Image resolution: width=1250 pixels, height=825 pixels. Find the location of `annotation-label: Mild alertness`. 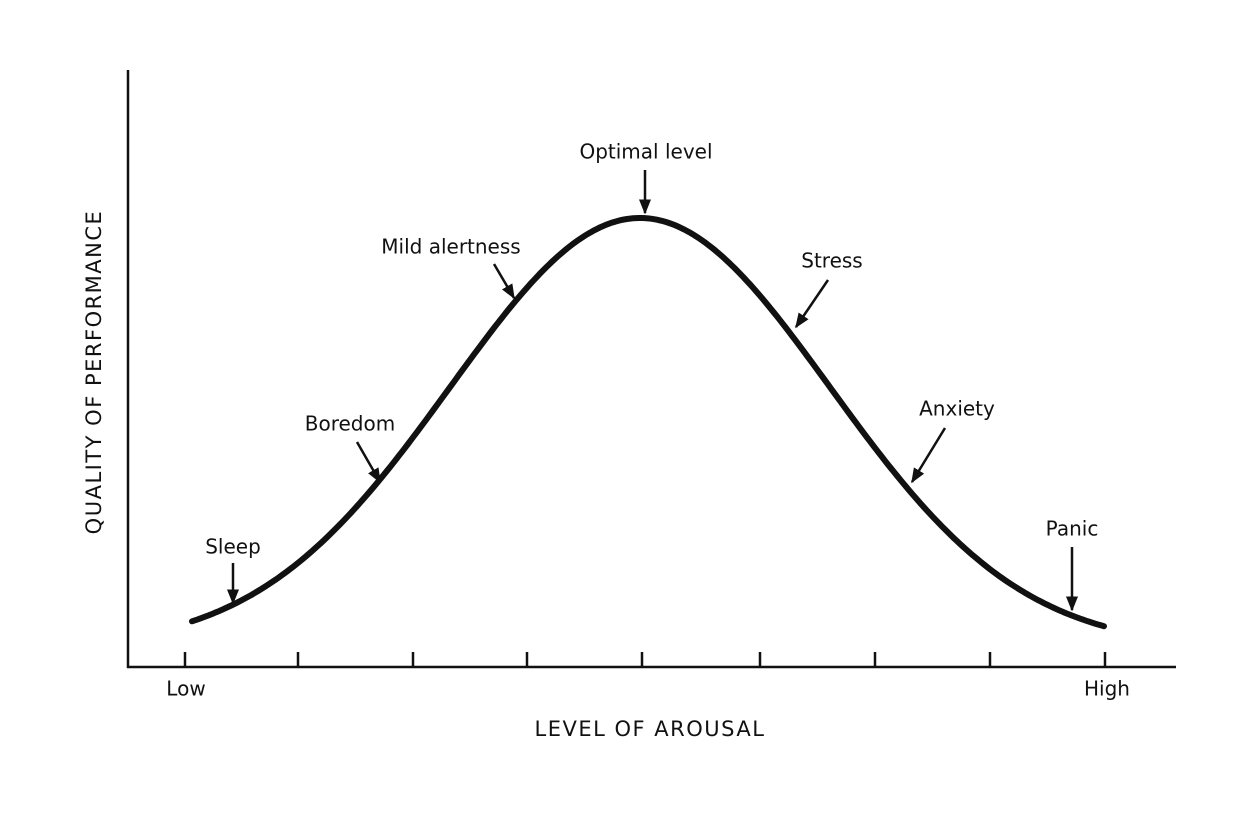

annotation-label: Mild alertness is located at coordinates (450, 247).